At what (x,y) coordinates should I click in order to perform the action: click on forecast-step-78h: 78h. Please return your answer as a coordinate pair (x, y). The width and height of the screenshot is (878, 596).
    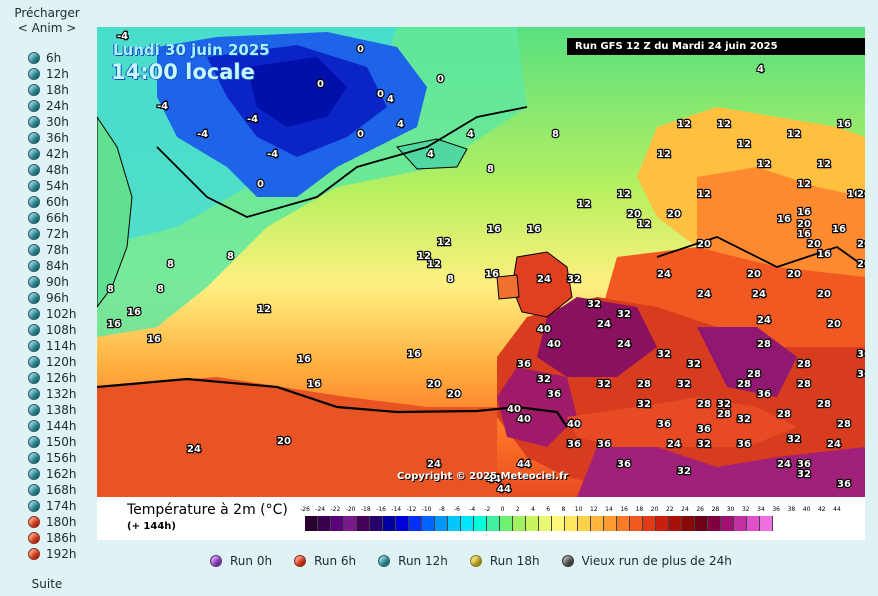
    Looking at the image, I should click on (52, 250).